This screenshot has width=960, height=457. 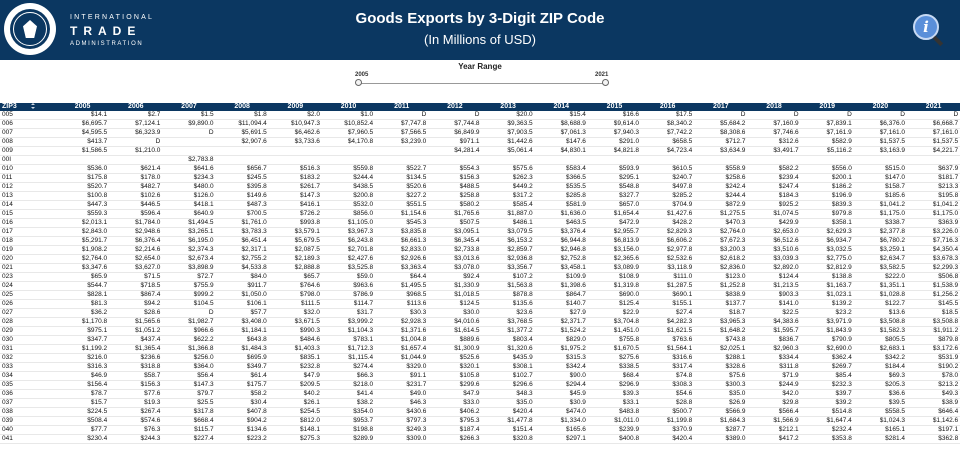 I want to click on export-value-cell: $3,363.4, so click(x=402, y=268).